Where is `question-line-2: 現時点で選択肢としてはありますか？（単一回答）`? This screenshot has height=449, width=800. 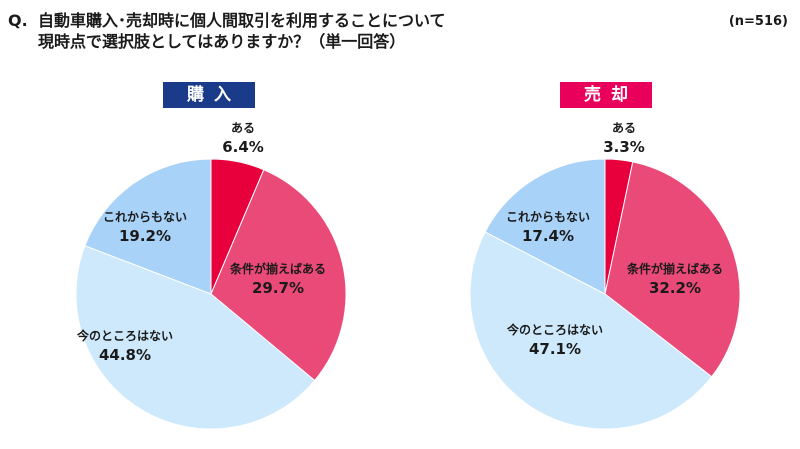 question-line-2: 現時点で選択肢としてはありますか？（単一回答） is located at coordinates (222, 41).